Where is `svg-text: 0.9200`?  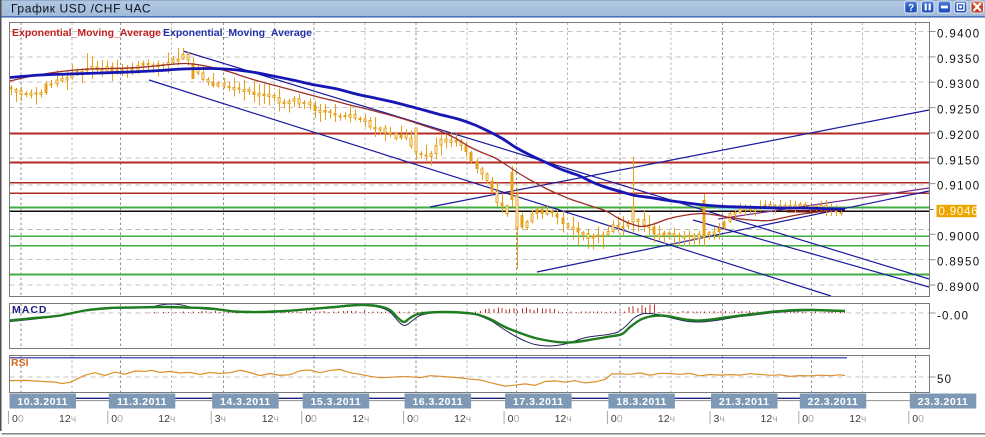 svg-text: 0.9200 is located at coordinates (959, 136).